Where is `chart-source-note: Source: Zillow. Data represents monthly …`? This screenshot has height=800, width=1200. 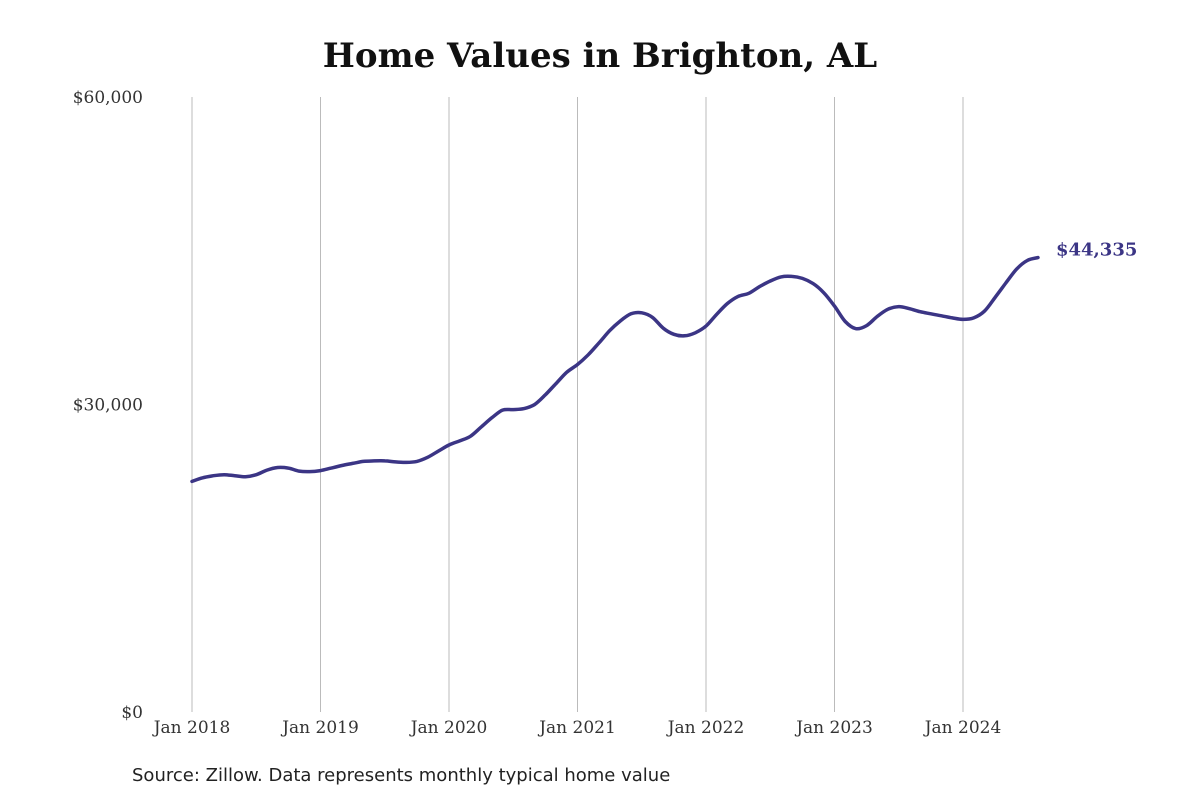 chart-source-note: Source: Zillow. Data represents monthly … is located at coordinates (401, 775).